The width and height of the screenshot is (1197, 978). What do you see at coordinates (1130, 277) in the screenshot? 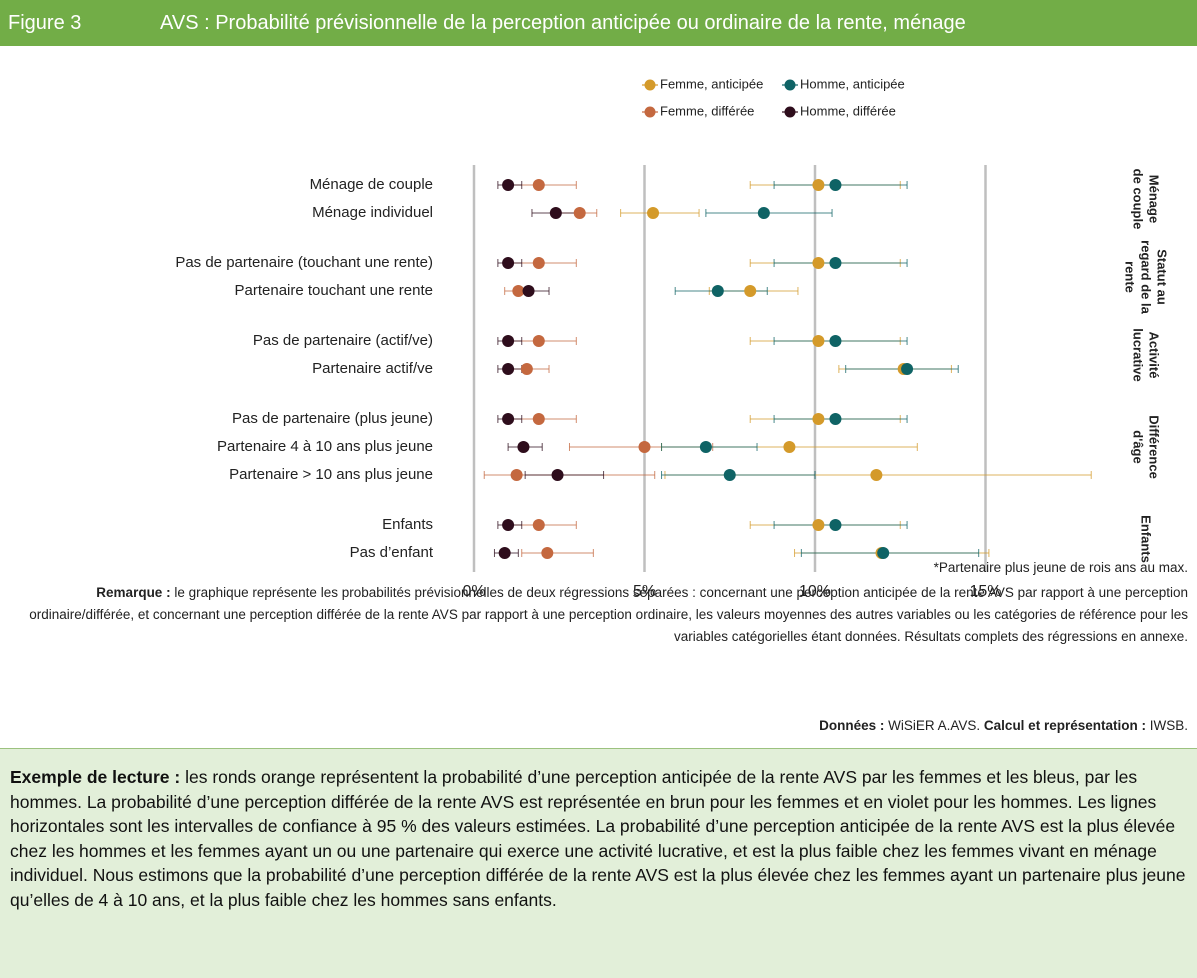
I see `group-label-line: rente` at bounding box center [1130, 277].